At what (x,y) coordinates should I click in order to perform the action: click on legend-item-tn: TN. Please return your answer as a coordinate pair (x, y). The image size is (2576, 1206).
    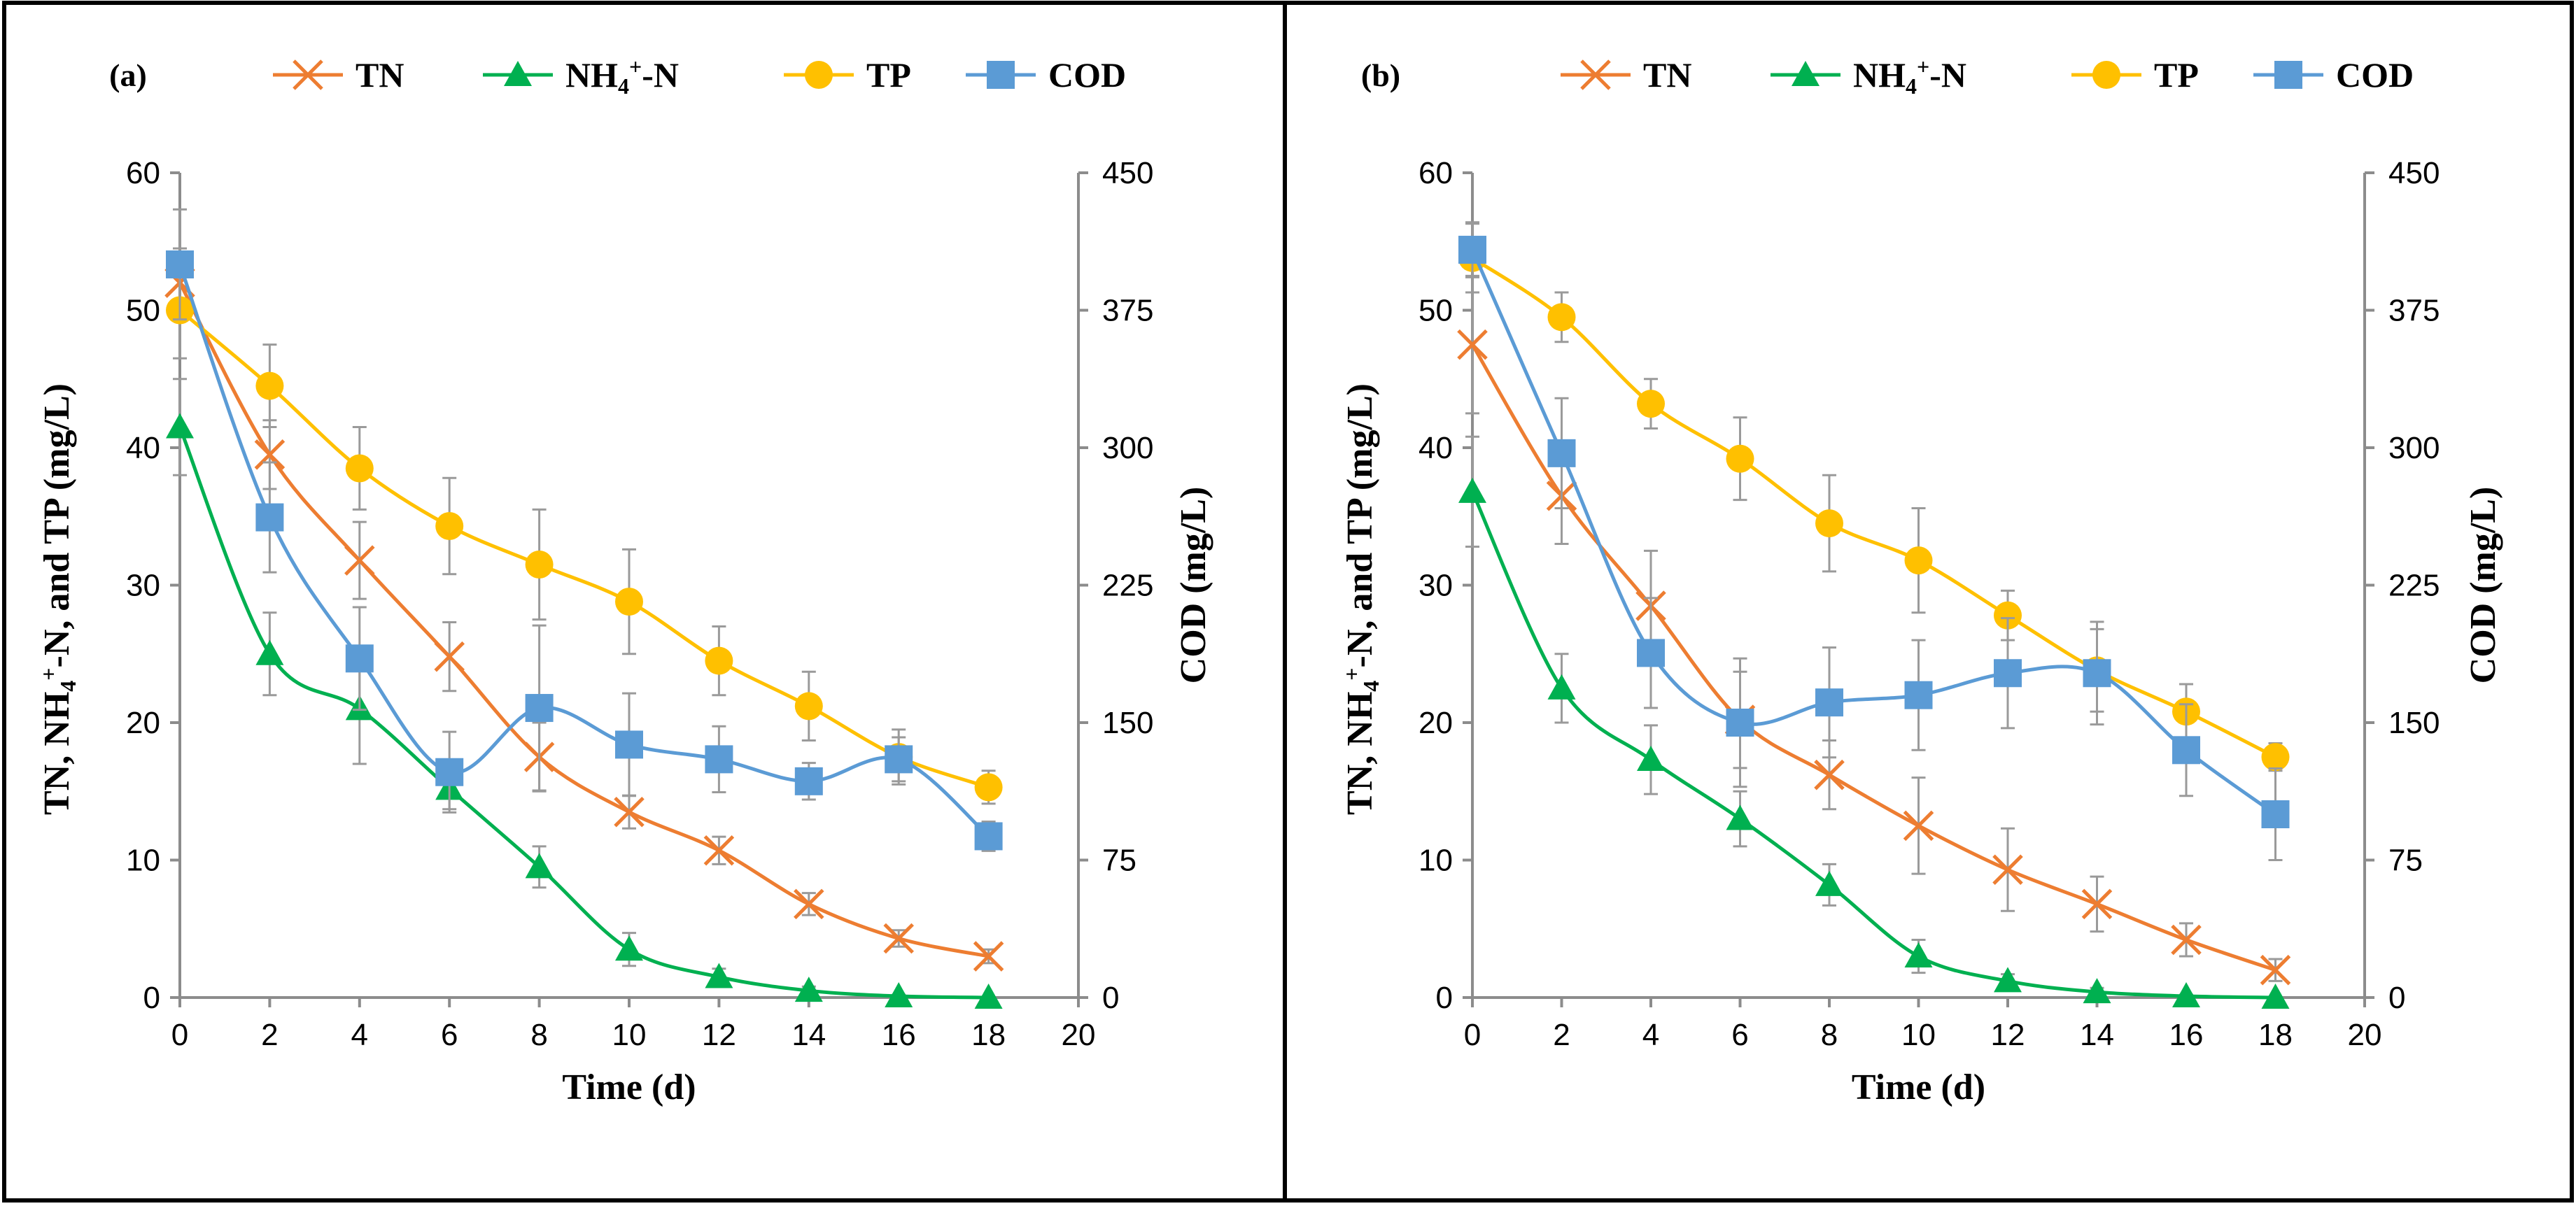
    Looking at the image, I should click on (1626, 74).